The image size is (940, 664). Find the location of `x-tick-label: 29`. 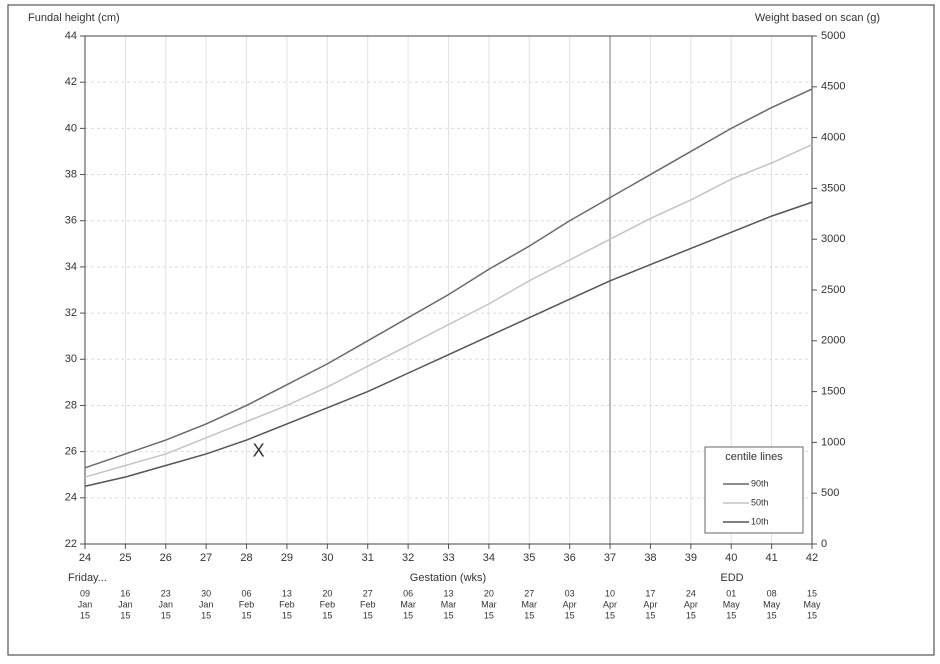

x-tick-label: 29 is located at coordinates (287, 558).